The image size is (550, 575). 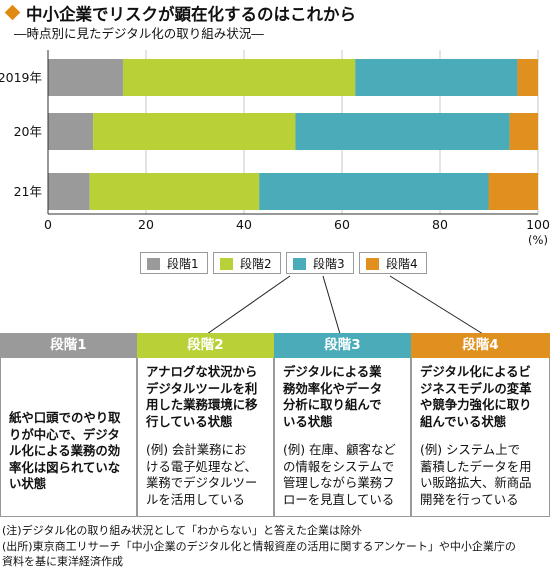 What do you see at coordinates (402, 264) in the screenshot?
I see `legend-label: 段階4` at bounding box center [402, 264].